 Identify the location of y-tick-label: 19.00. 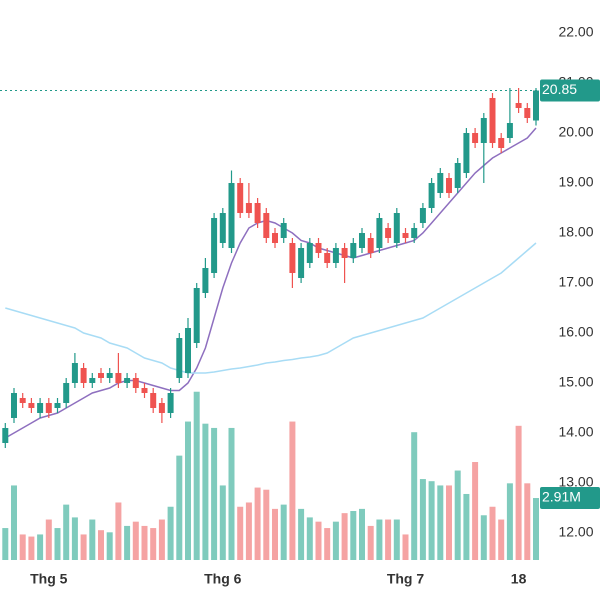
(575, 182).